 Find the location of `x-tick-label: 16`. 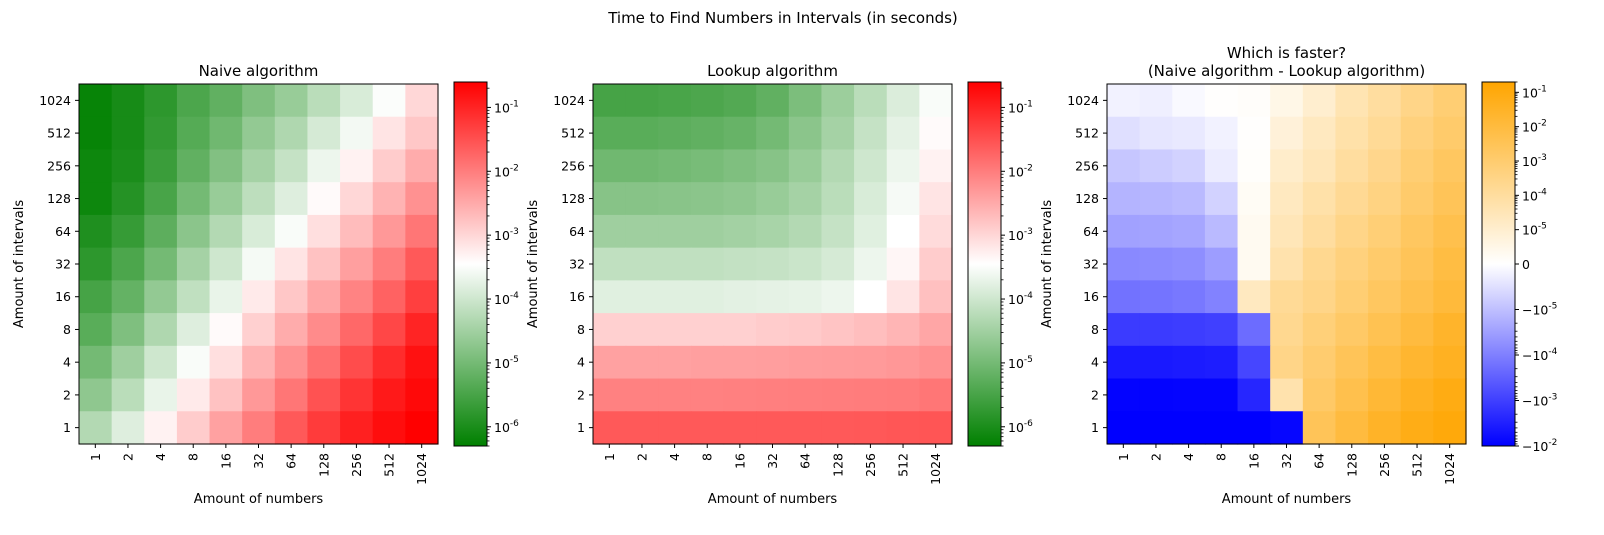

x-tick-label: 16 is located at coordinates (1253, 461).